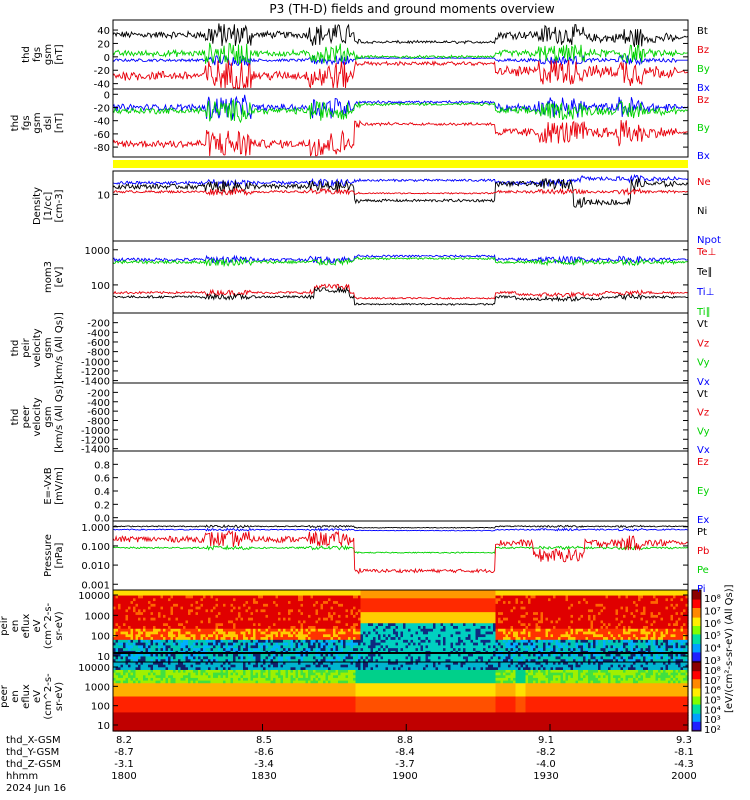 Image resolution: width=750 pixels, height=800 pixels. What do you see at coordinates (400, 35) in the screenshot?
I see `series-bt` at bounding box center [400, 35].